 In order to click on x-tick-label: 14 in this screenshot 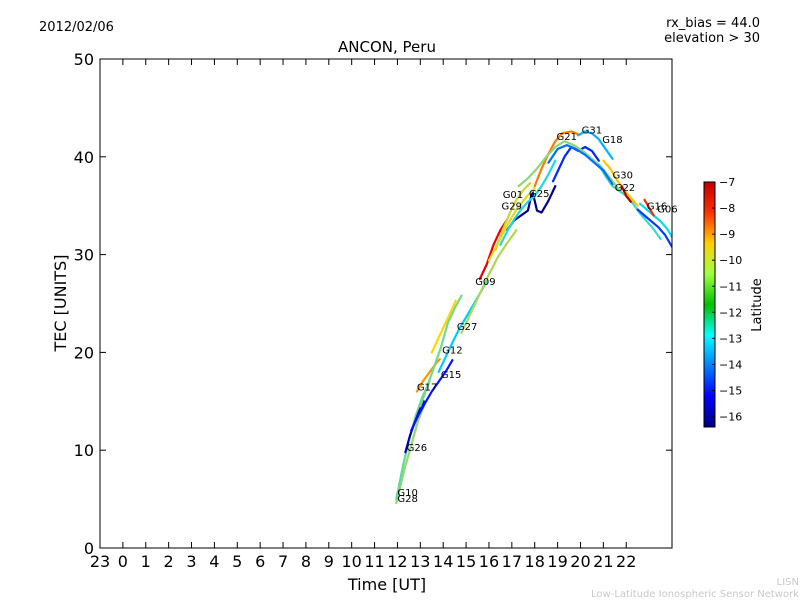, I will do `click(443, 561)`.